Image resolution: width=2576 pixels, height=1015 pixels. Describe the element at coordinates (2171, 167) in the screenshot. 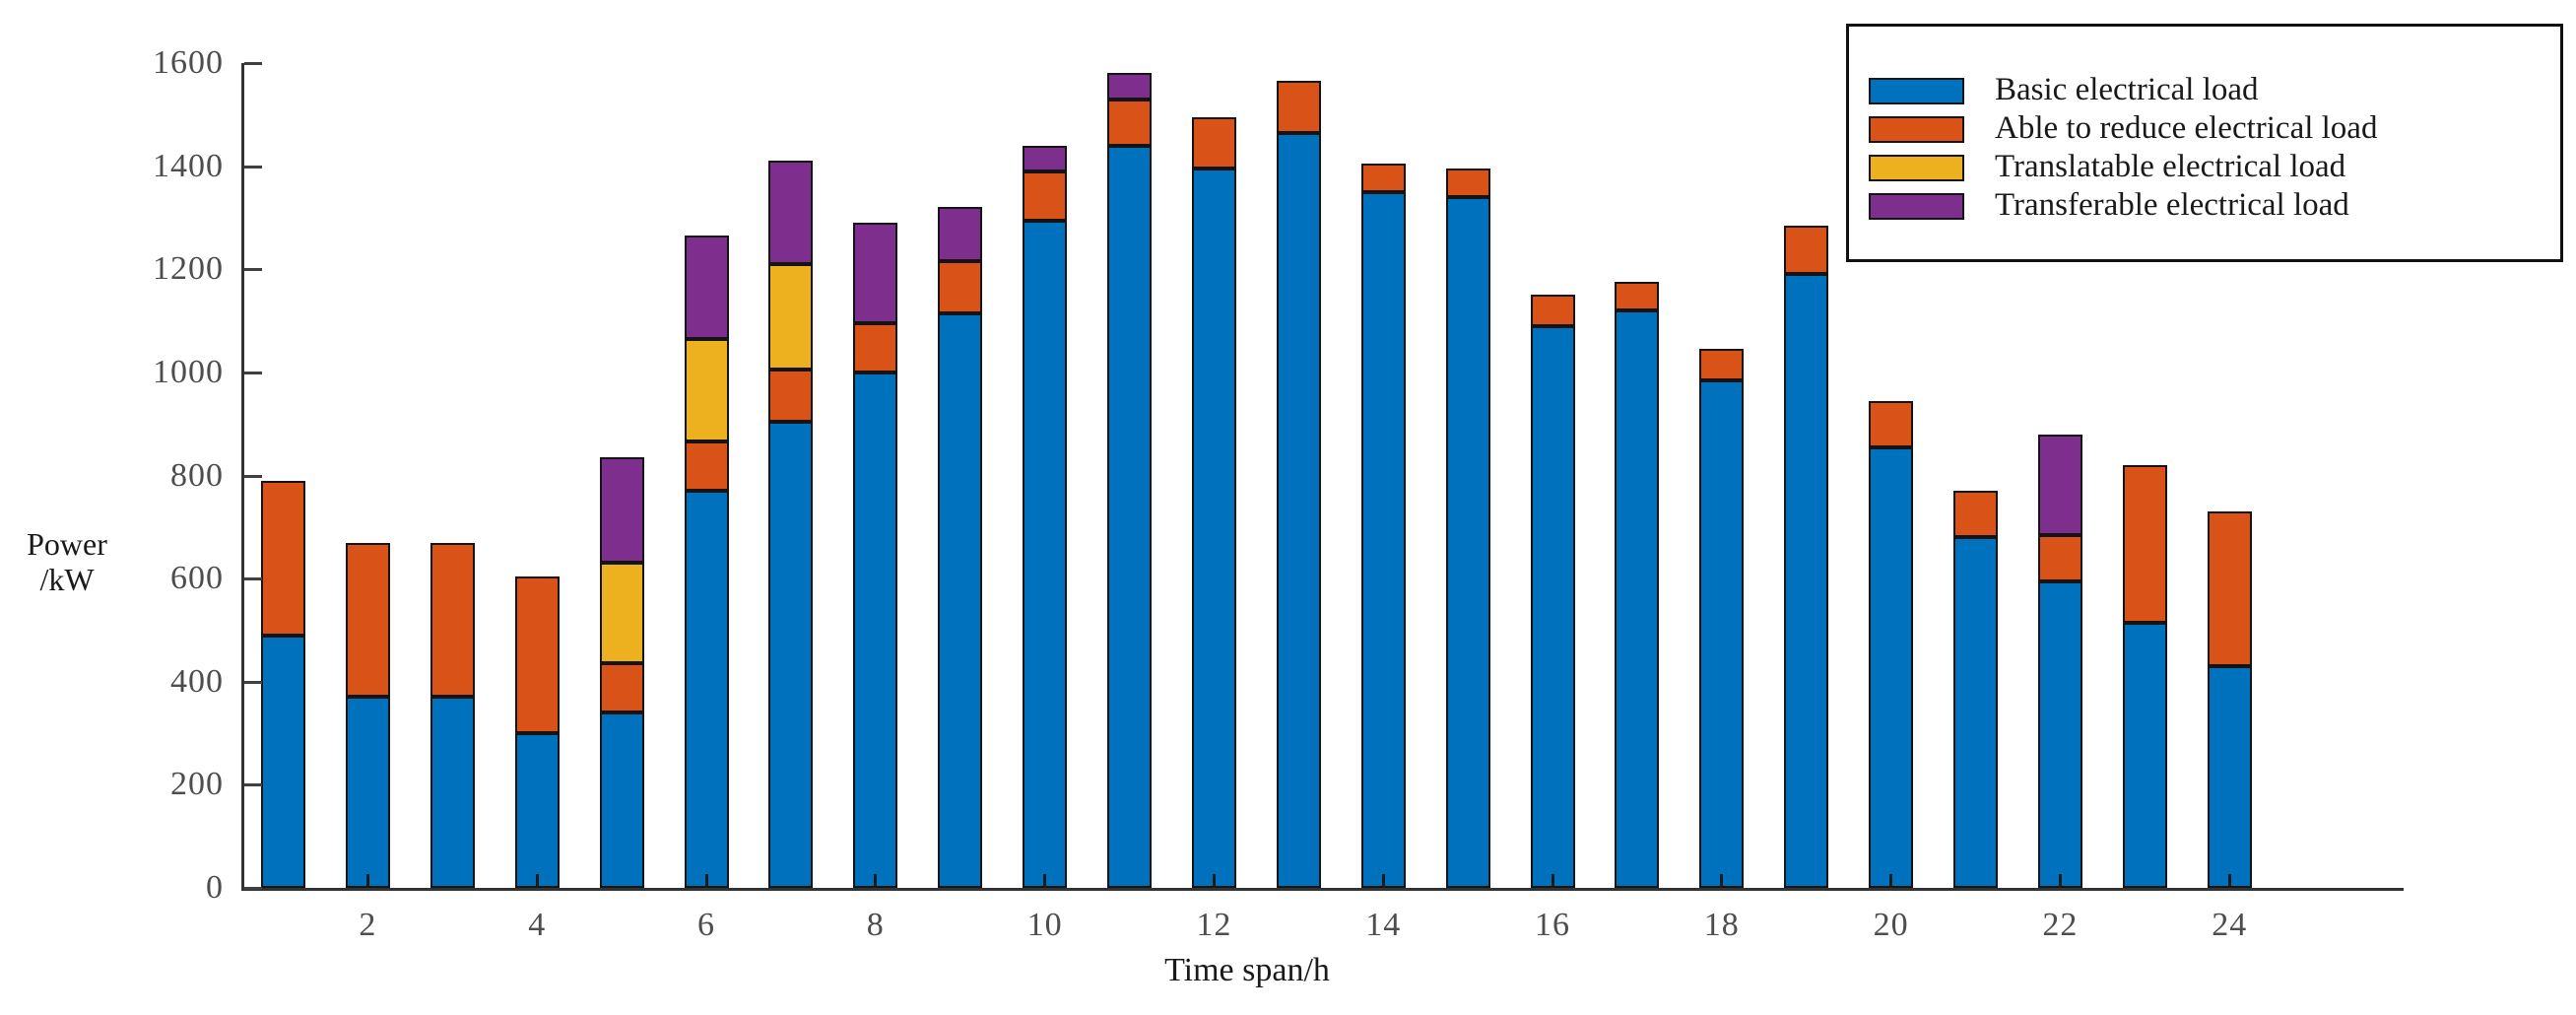

I see `legend-item-label: Translatable electrical load` at that location.